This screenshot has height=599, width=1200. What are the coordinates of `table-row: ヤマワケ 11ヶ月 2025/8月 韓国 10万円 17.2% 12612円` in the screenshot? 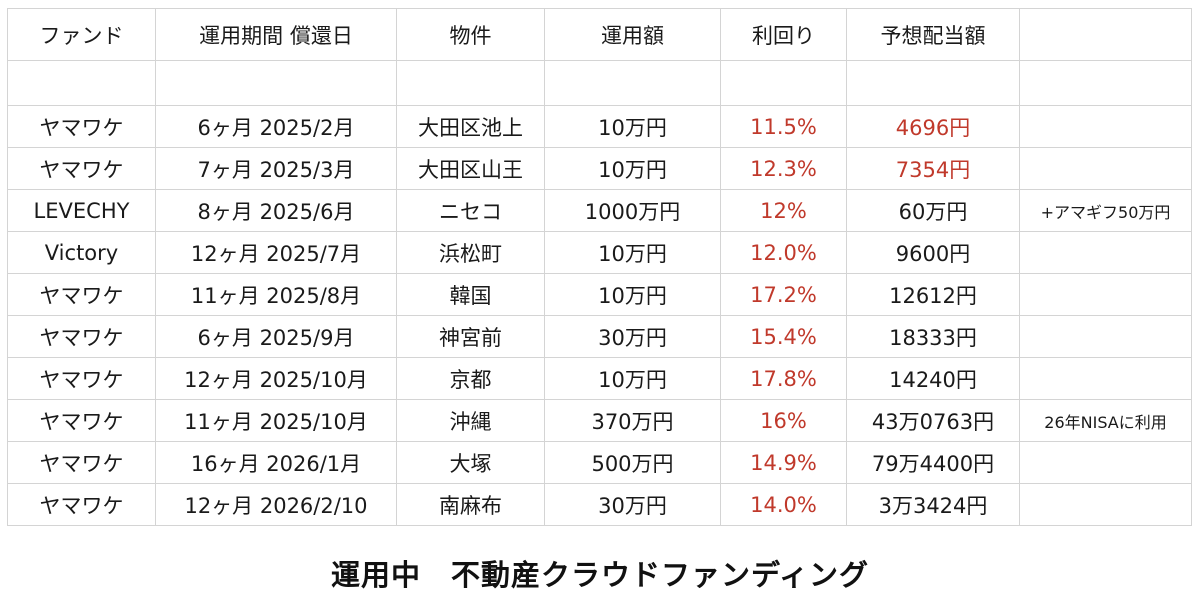 It's located at (599, 294).